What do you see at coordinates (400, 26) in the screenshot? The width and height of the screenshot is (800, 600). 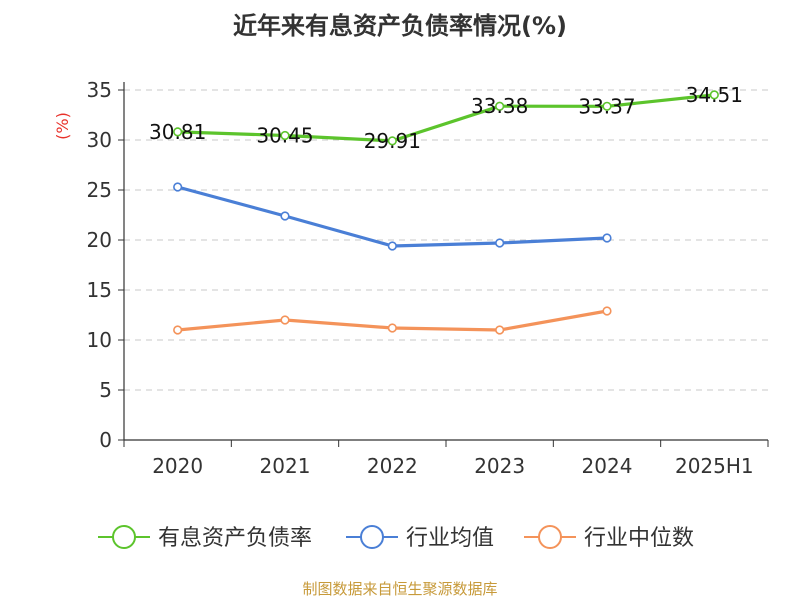 I see `chart-title: 近年来有息资产负债率情况(%)` at bounding box center [400, 26].